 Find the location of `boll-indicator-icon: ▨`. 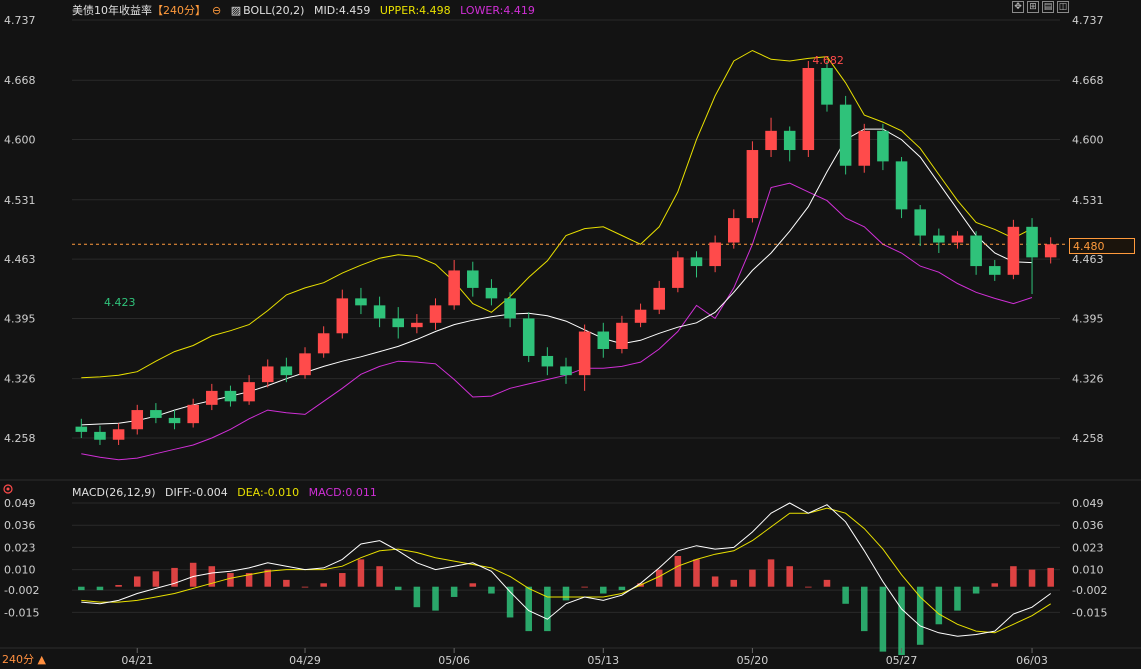

boll-indicator-icon: ▨ is located at coordinates (236, 10).